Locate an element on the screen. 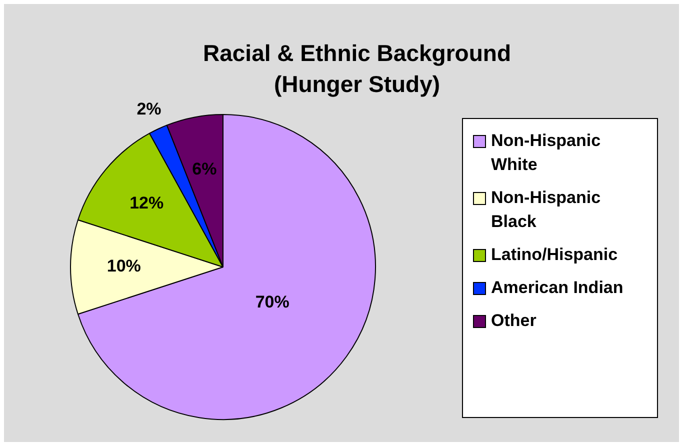  legend-label: American Indian is located at coordinates (557, 288).